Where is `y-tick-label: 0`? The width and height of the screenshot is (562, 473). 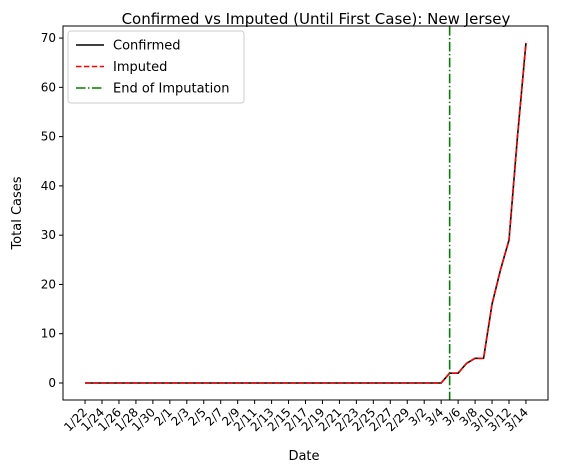
y-tick-label: 0 is located at coordinates (52, 383).